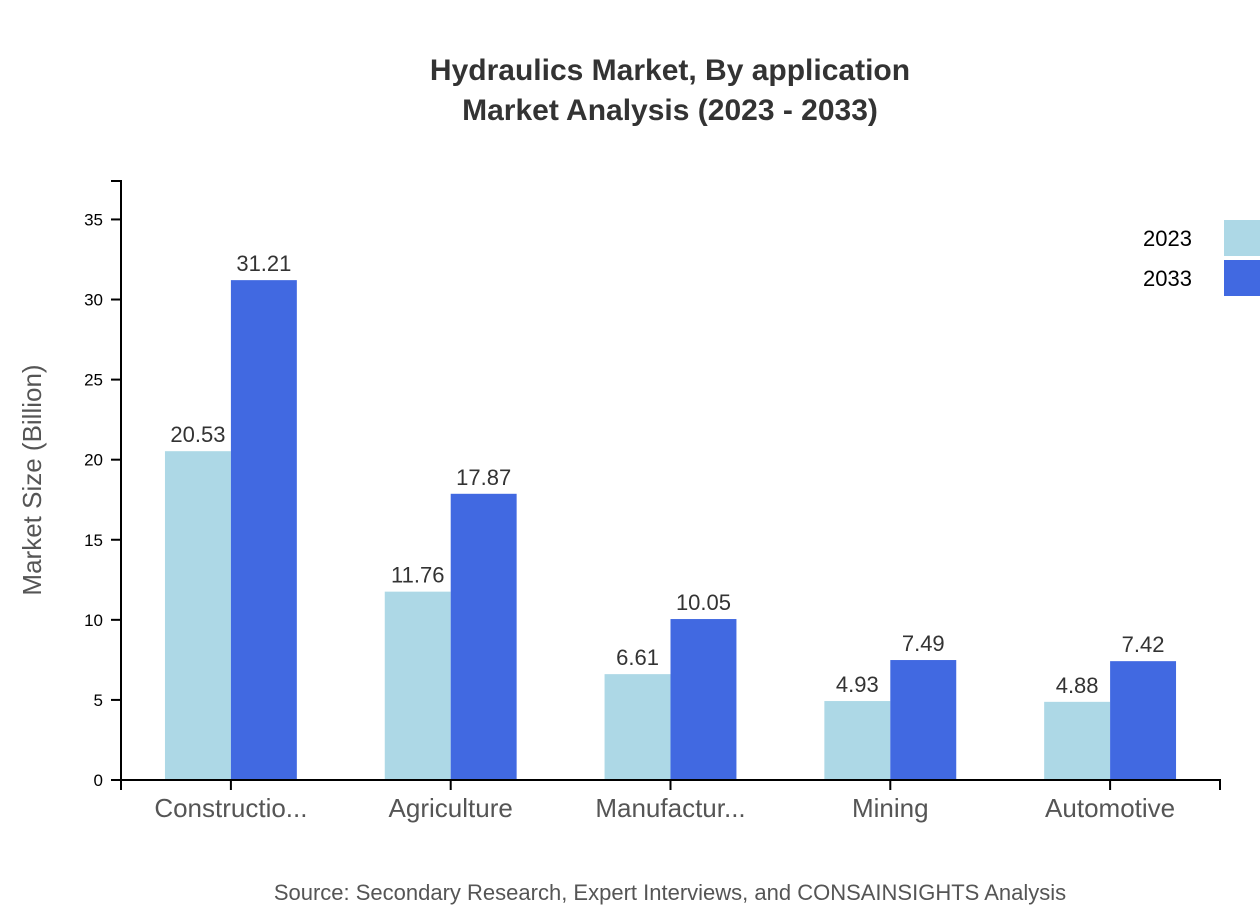  I want to click on data-label: 10.05, so click(703, 602).